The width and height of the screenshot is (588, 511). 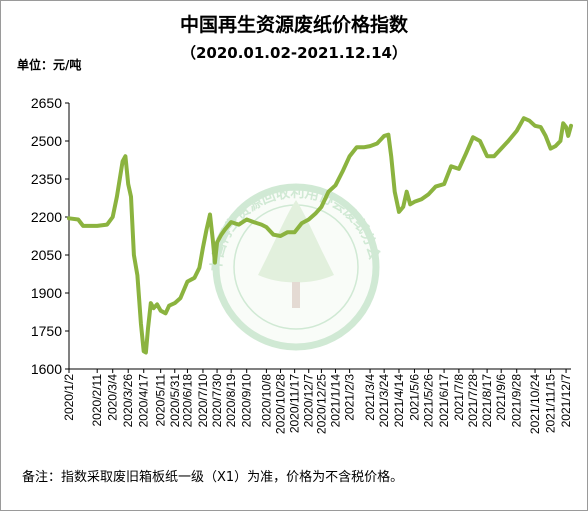 I want to click on x-tick-label: 2021/1/14, so click(x=336, y=401).